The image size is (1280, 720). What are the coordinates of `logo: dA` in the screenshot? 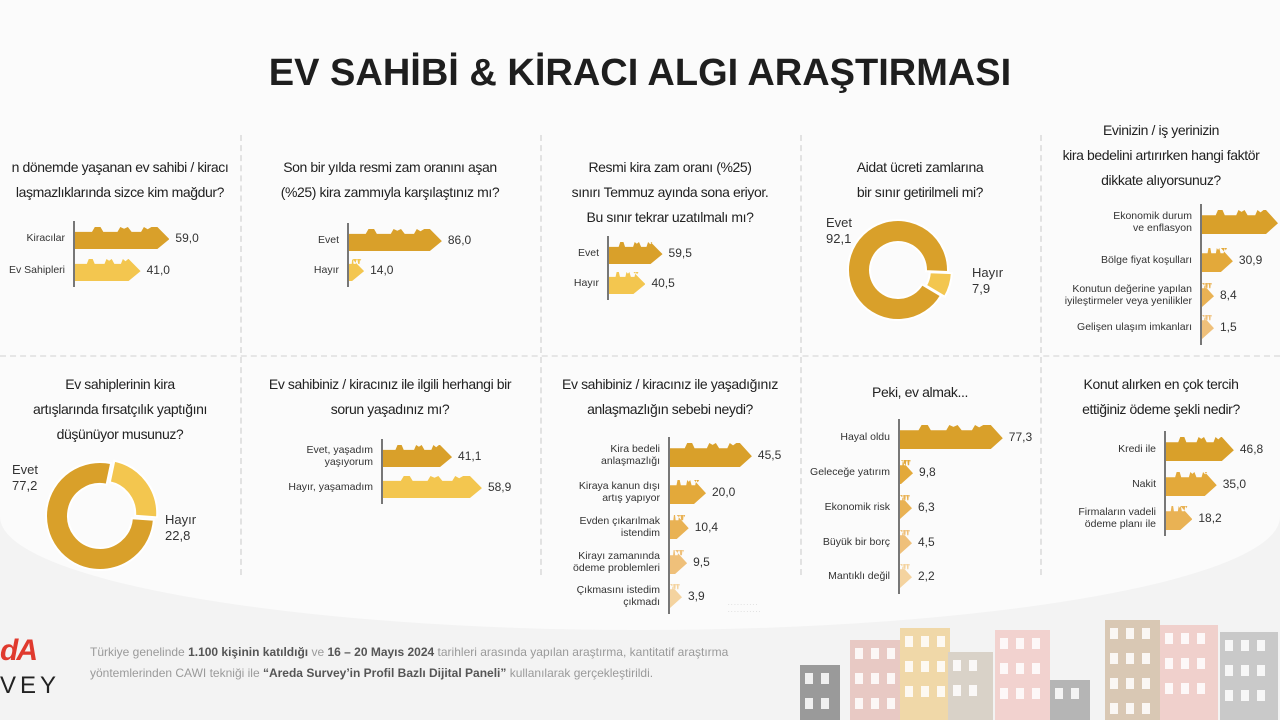 It's located at (19, 651).